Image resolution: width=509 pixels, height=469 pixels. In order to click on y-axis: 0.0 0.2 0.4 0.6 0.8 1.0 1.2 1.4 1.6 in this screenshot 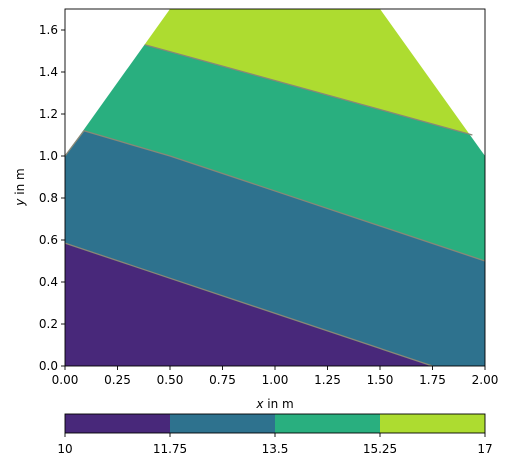, I will do `click(52, 198)`.